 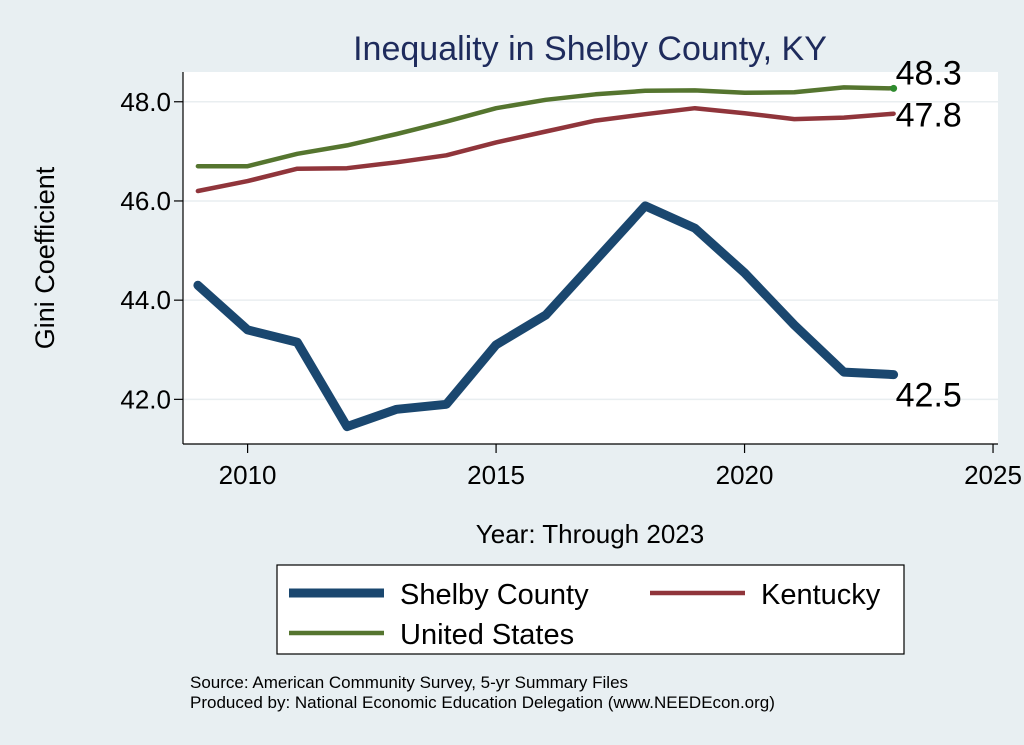 What do you see at coordinates (821, 595) in the screenshot?
I see `legend-label: Kentucky` at bounding box center [821, 595].